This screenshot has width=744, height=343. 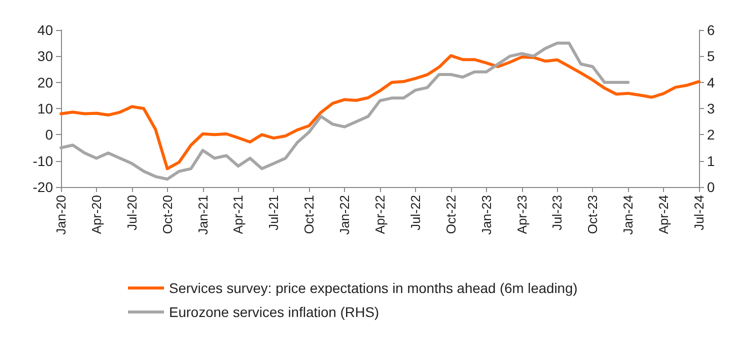 I want to click on y-tick-label: 20, so click(x=45, y=82).